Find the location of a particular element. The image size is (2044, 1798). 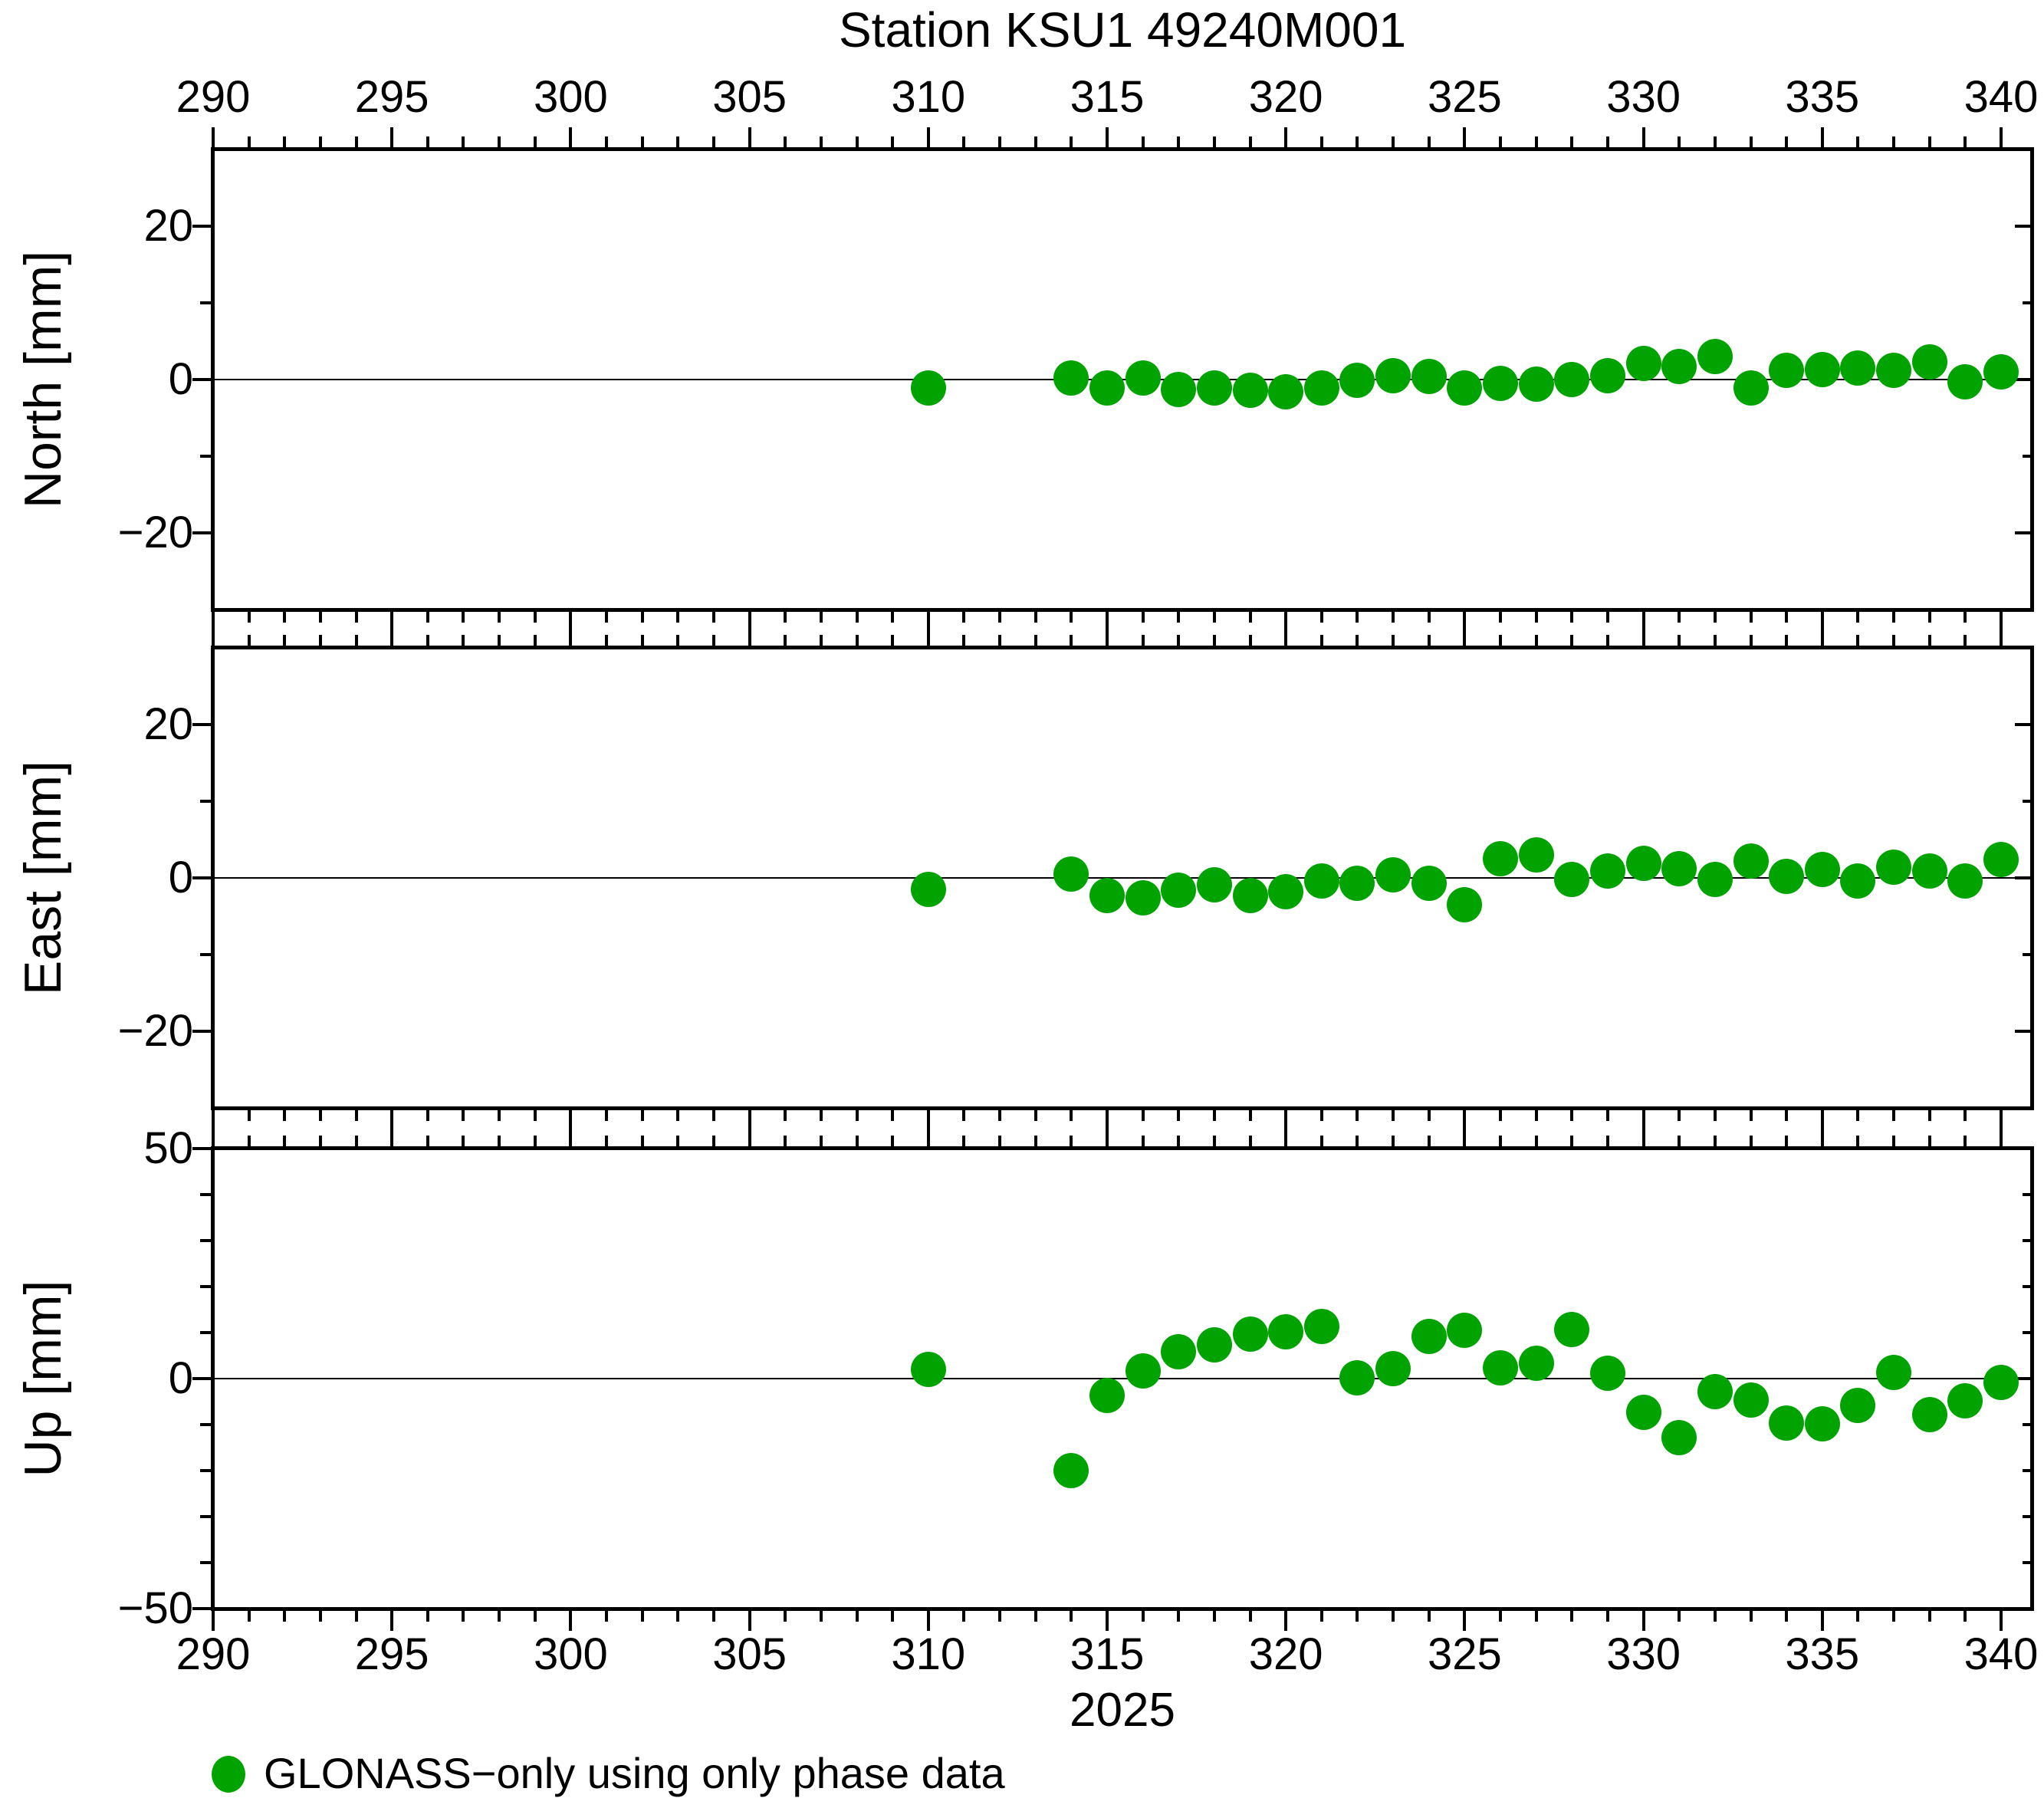

up-y-tick-label: 0 is located at coordinates (181, 1378).